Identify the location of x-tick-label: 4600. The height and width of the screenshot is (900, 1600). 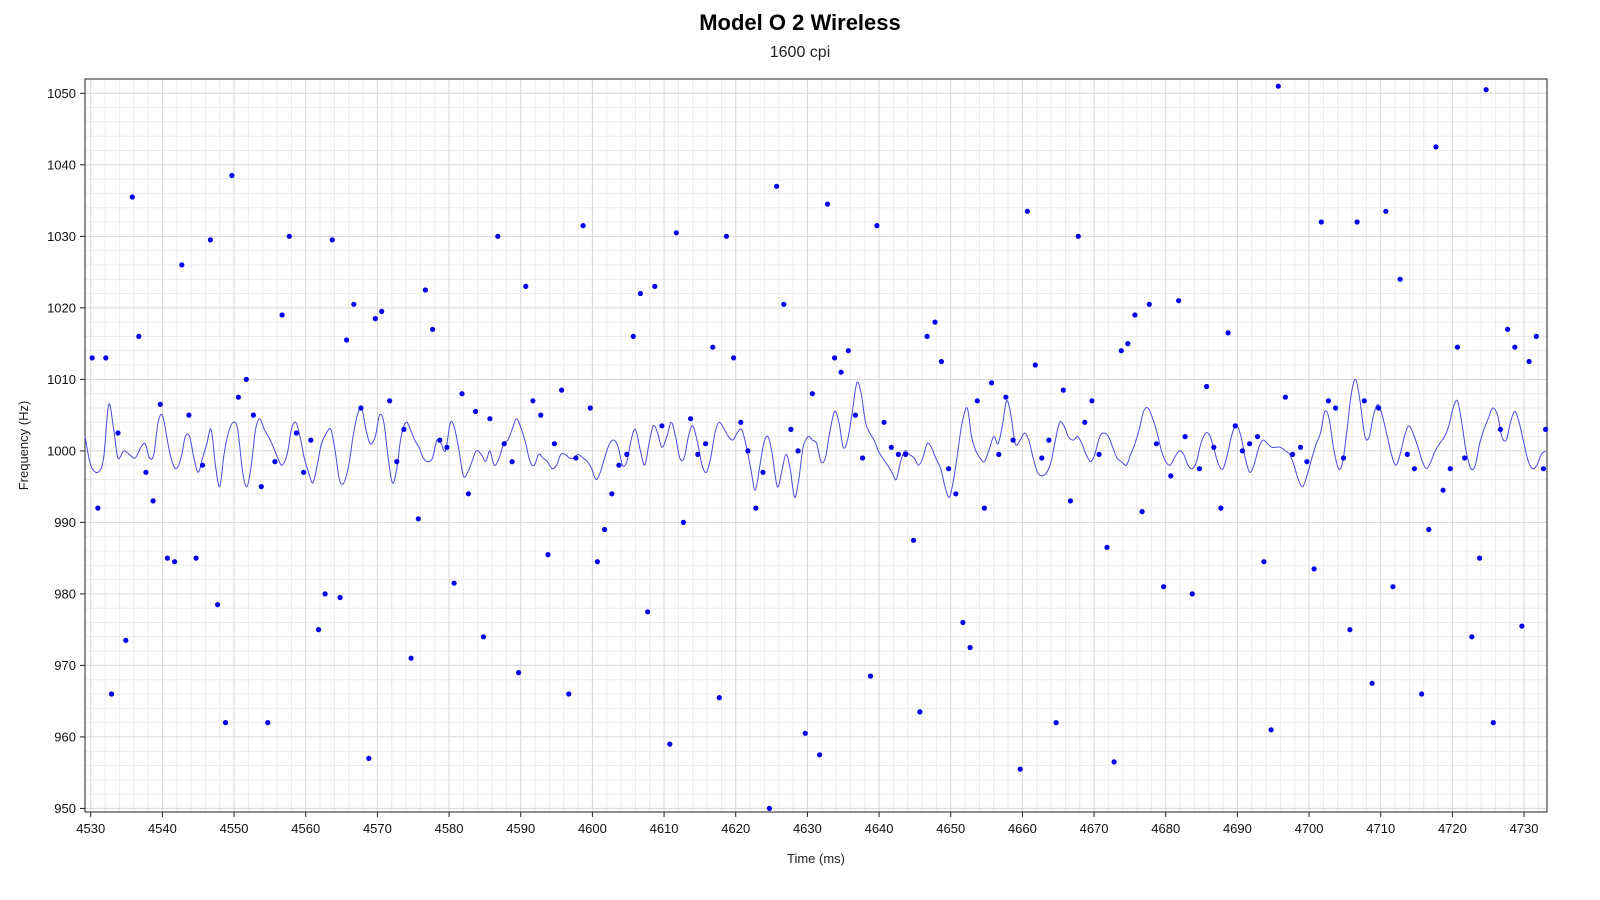
(592, 828).